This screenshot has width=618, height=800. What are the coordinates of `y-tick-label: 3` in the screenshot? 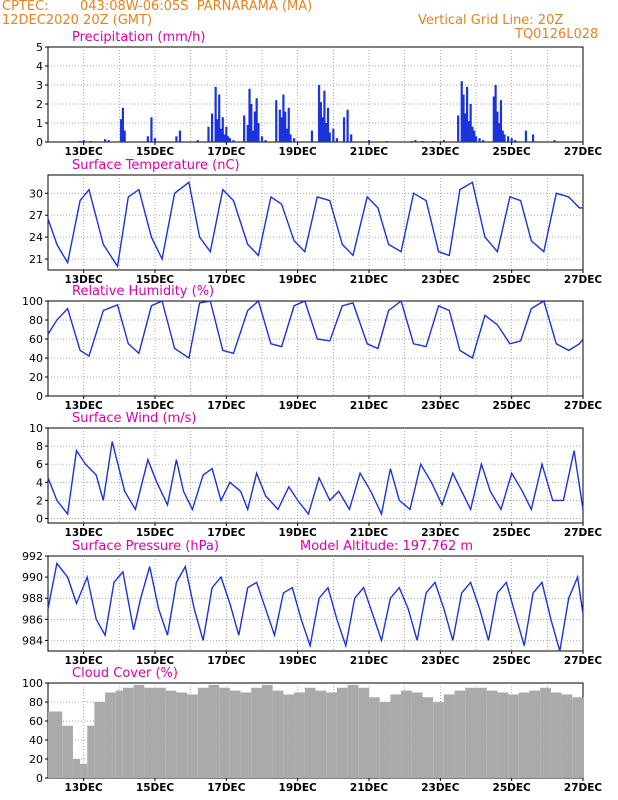 It's located at (39, 85).